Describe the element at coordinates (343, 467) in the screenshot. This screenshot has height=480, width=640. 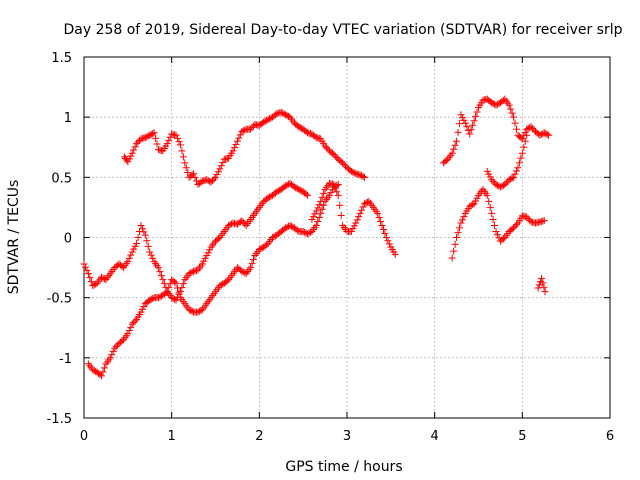
I see `x-axis-label: GPS time / hours` at that location.